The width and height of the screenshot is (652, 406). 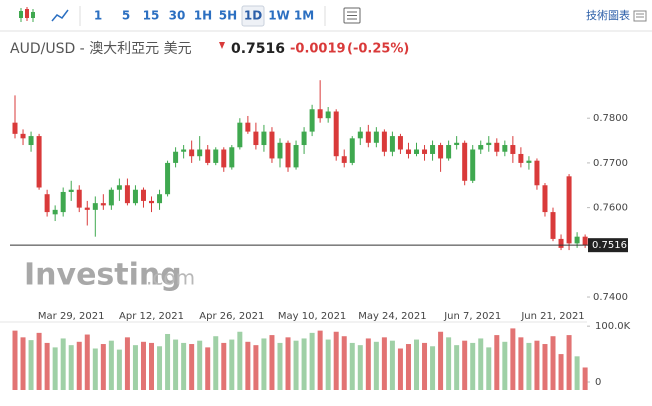 I want to click on interval-button: 5, so click(x=126, y=16).